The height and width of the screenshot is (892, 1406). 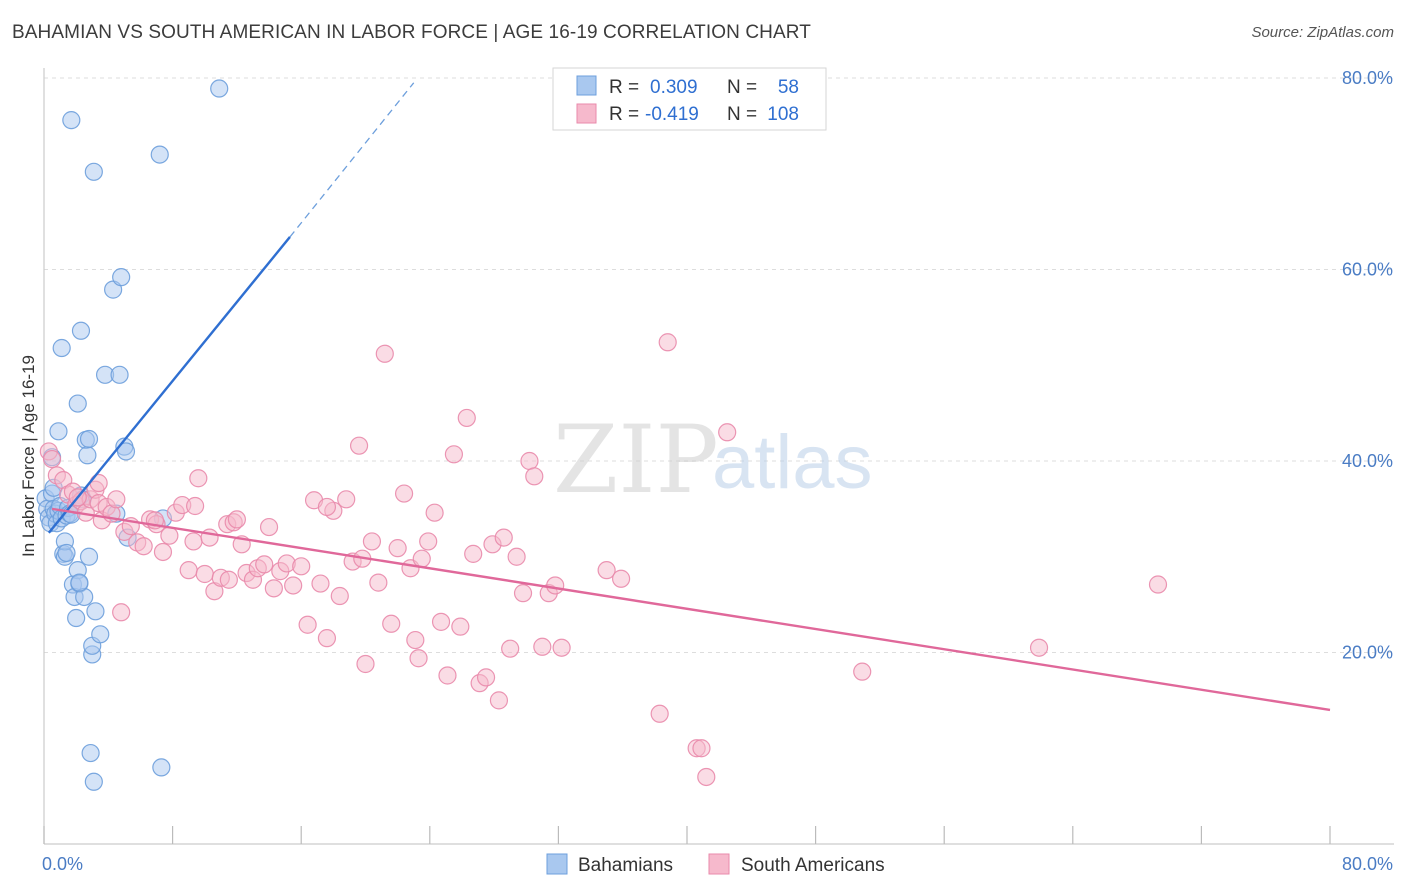 What do you see at coordinates (674, 87) in the screenshot?
I see `stats-r-value-1: 0.309` at bounding box center [674, 87].